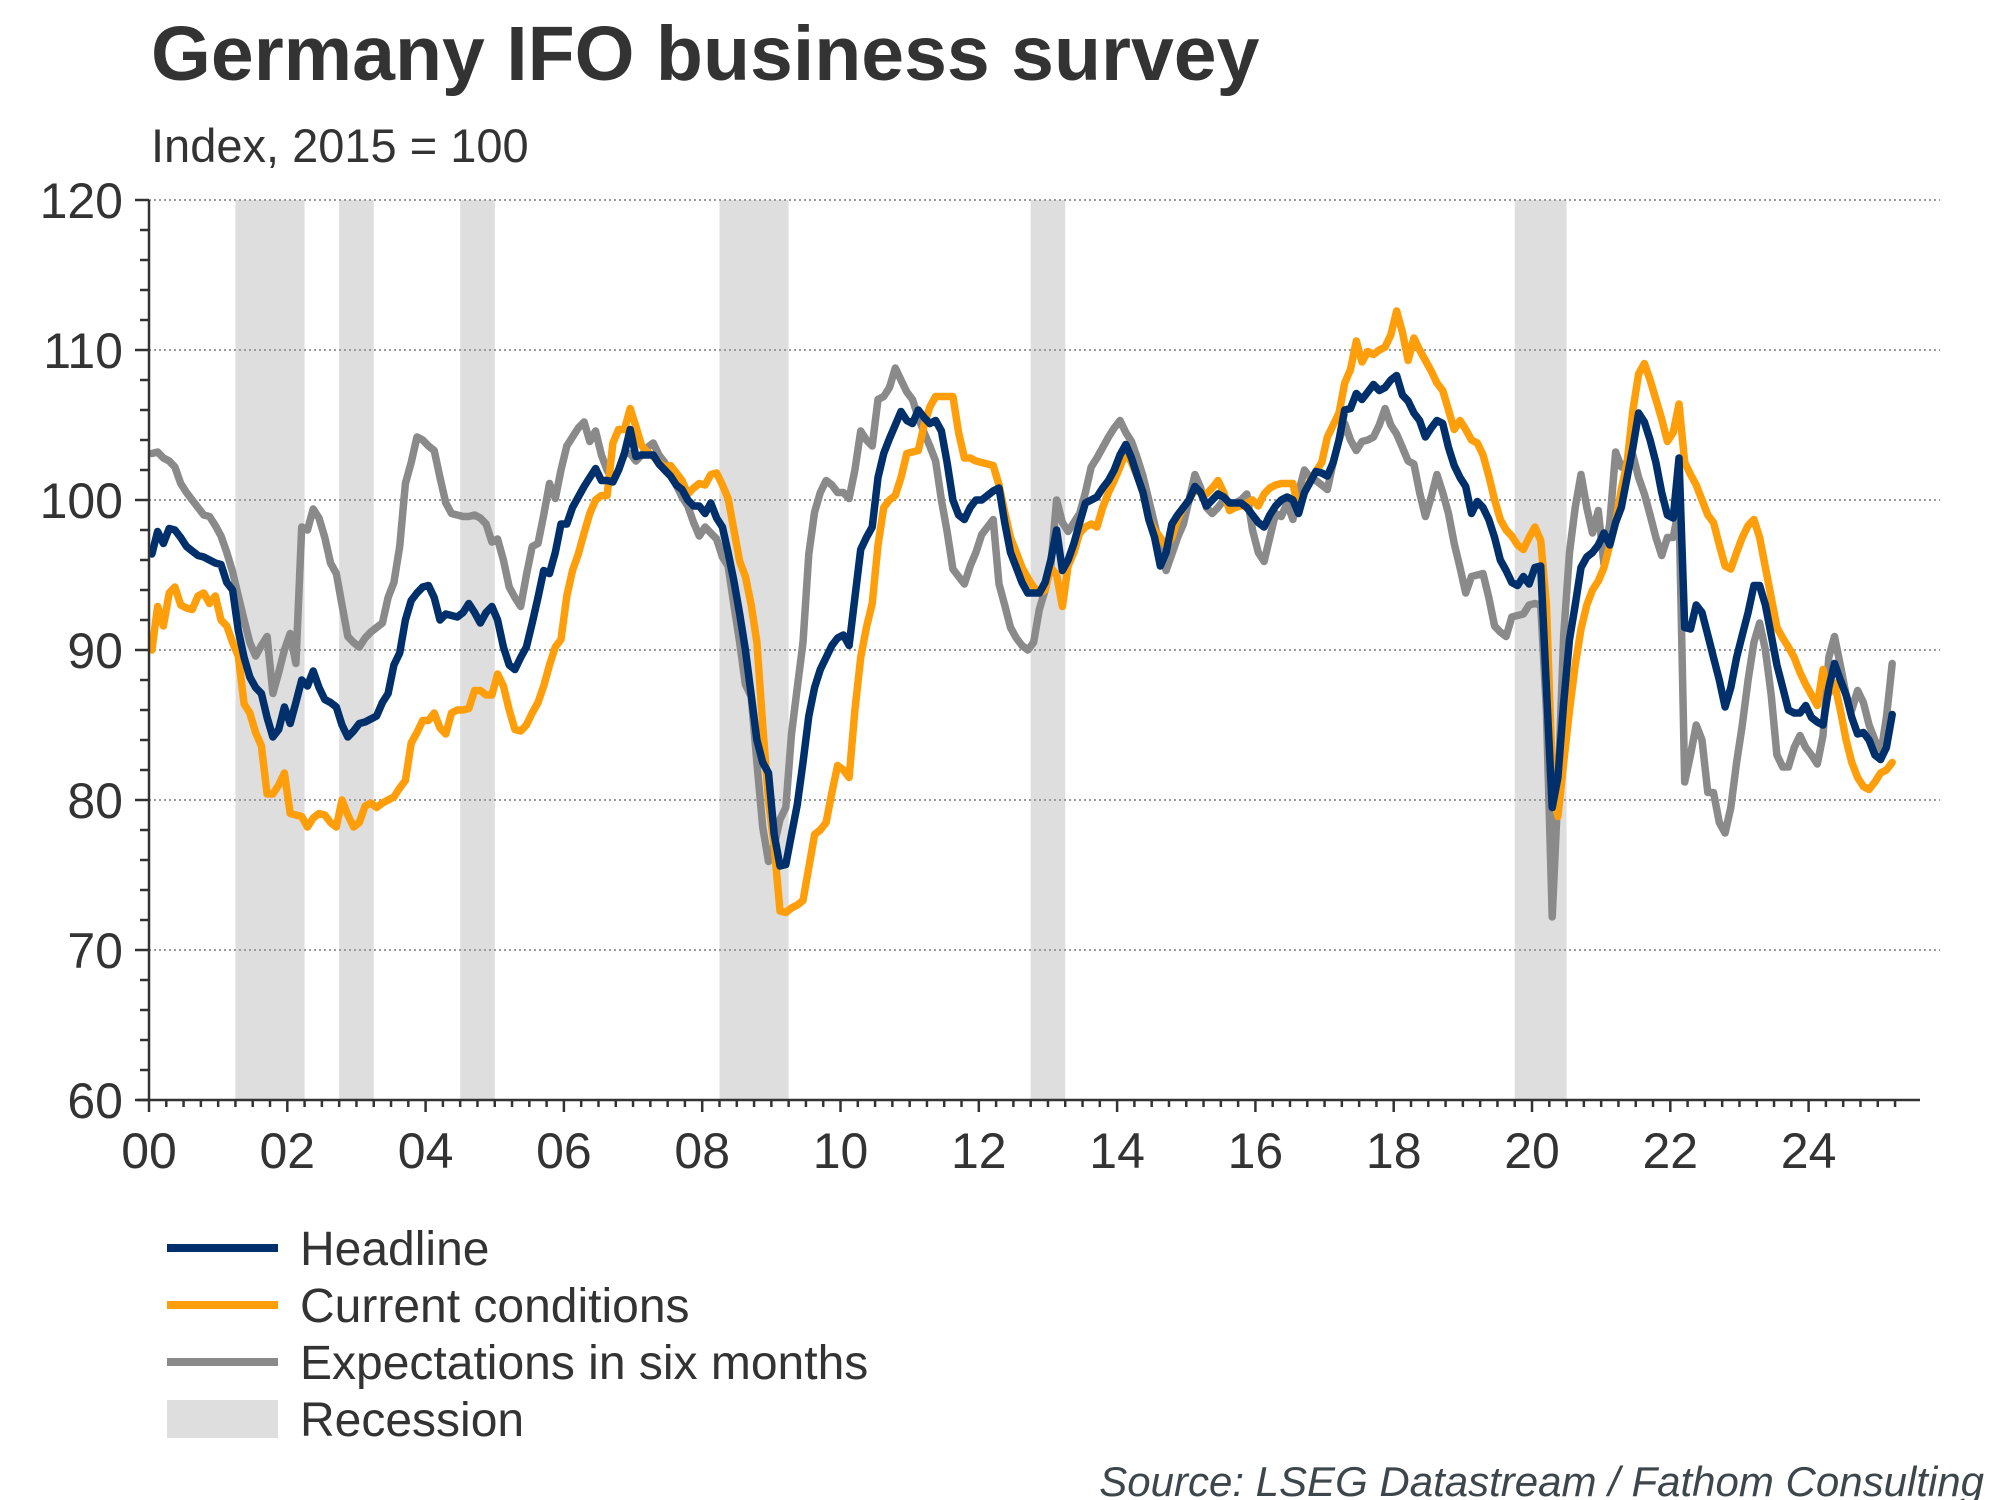 This screenshot has width=2000, height=1500. Describe the element at coordinates (495, 1306) in the screenshot. I see `legend-label: Current conditions` at that location.